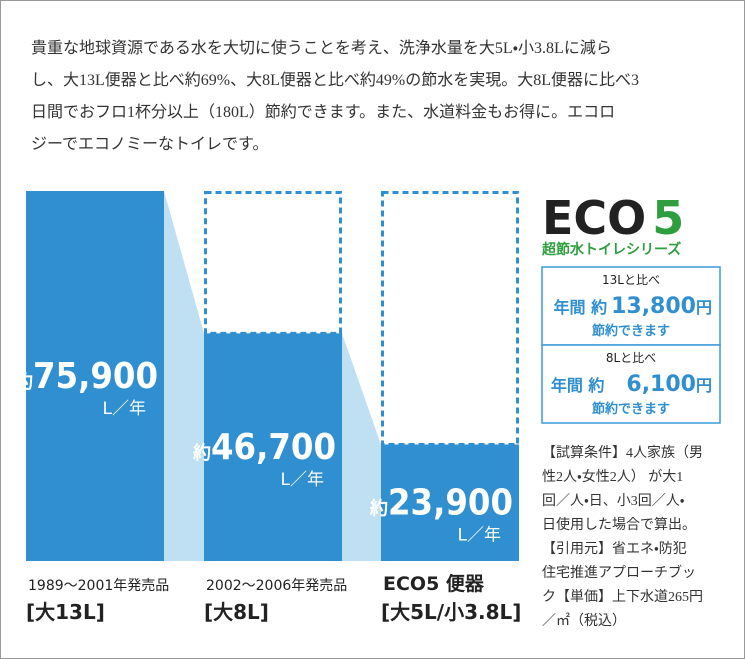 The image size is (745, 659). What do you see at coordinates (619, 524) in the screenshot?
I see `conditions-line: 日使用した場合で算出。` at bounding box center [619, 524].